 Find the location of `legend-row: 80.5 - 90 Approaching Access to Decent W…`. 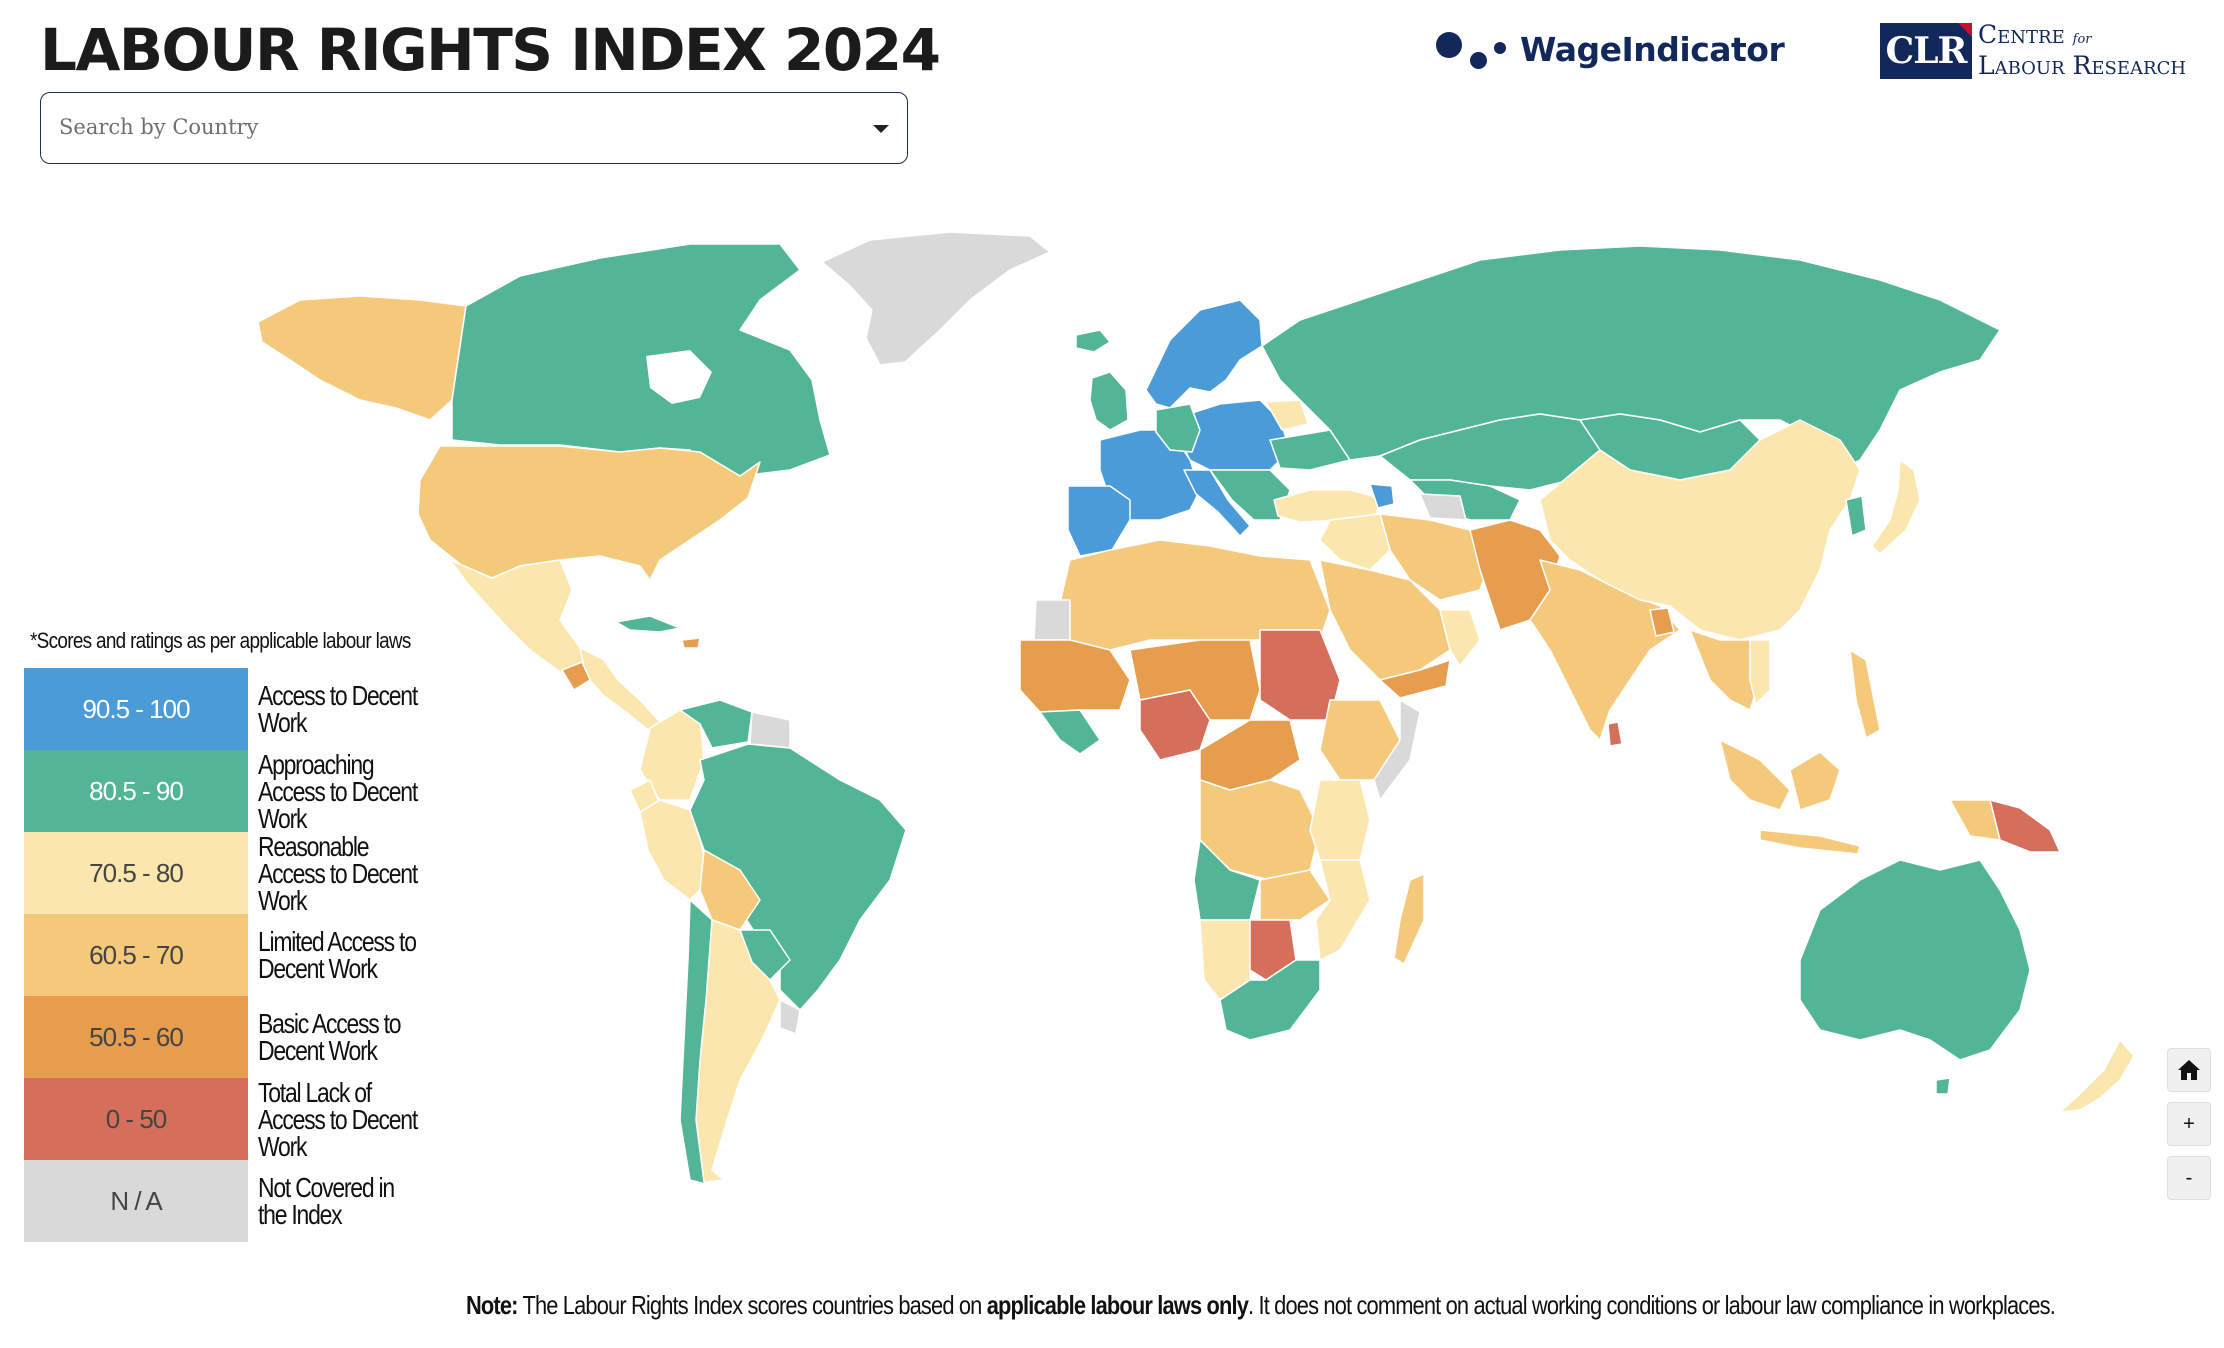

legend-row: 80.5 - 90 Approaching Access to Decent W… is located at coordinates (244, 791).